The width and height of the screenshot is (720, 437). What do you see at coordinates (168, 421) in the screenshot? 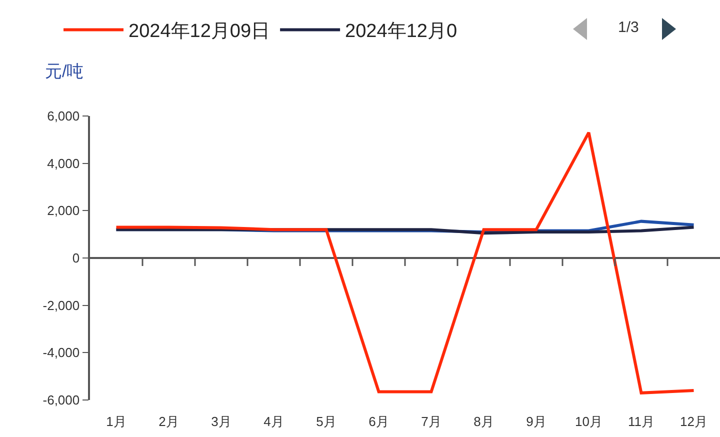
I see `x-tick-label: 2月` at bounding box center [168, 421].